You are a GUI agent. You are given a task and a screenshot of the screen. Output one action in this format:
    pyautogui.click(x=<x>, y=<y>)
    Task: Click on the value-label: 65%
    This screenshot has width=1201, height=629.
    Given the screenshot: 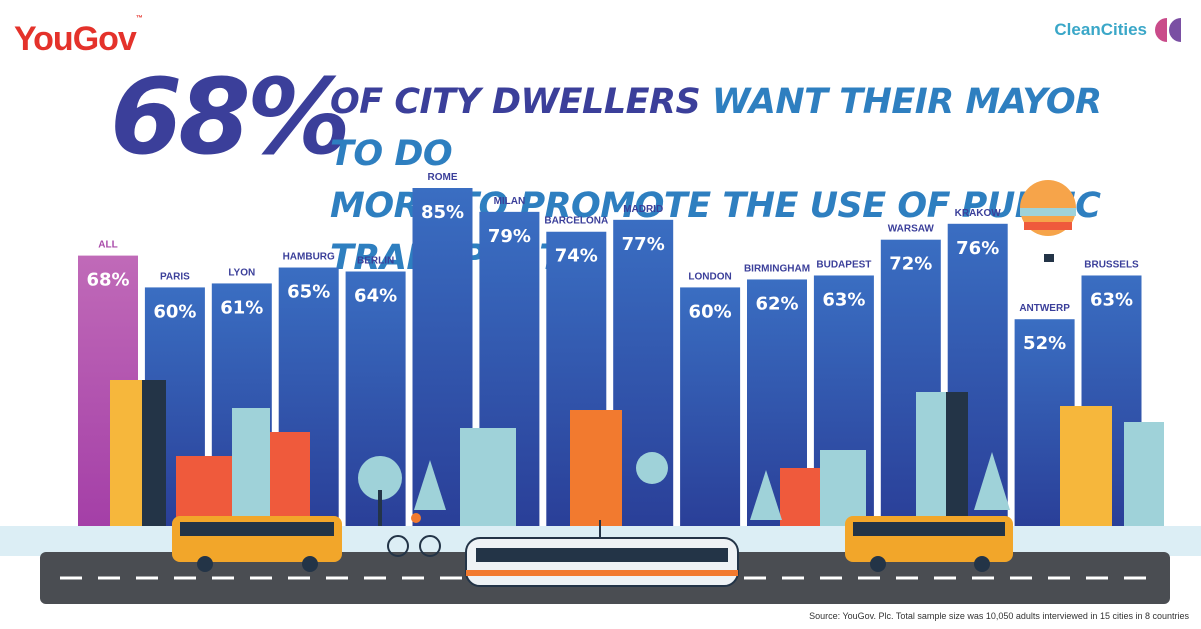 What is the action you would take?
    pyautogui.click(x=308, y=292)
    